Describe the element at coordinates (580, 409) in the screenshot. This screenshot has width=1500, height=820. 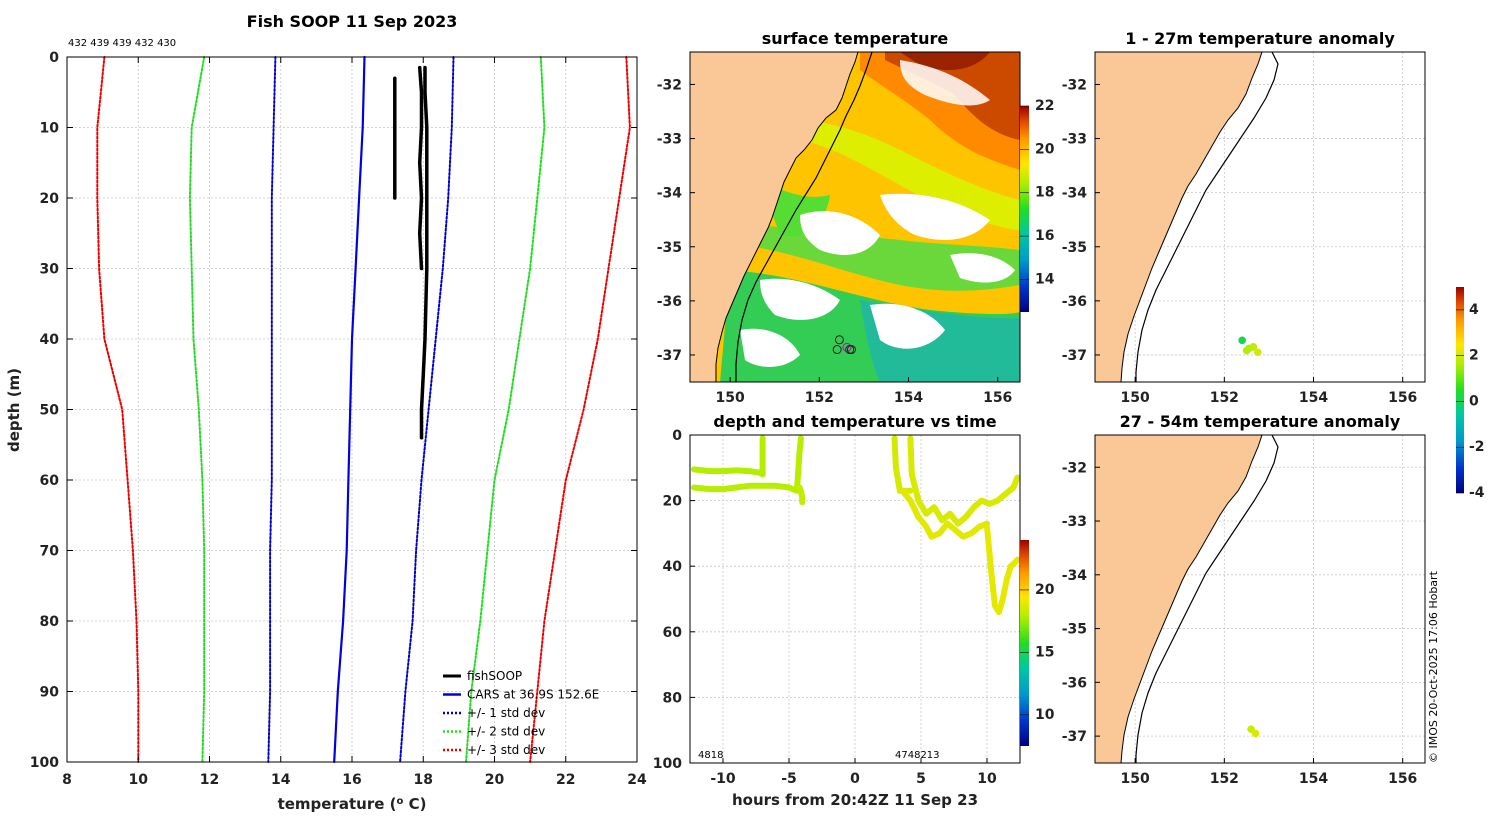
I see `profile-line--3-std-dev` at that location.